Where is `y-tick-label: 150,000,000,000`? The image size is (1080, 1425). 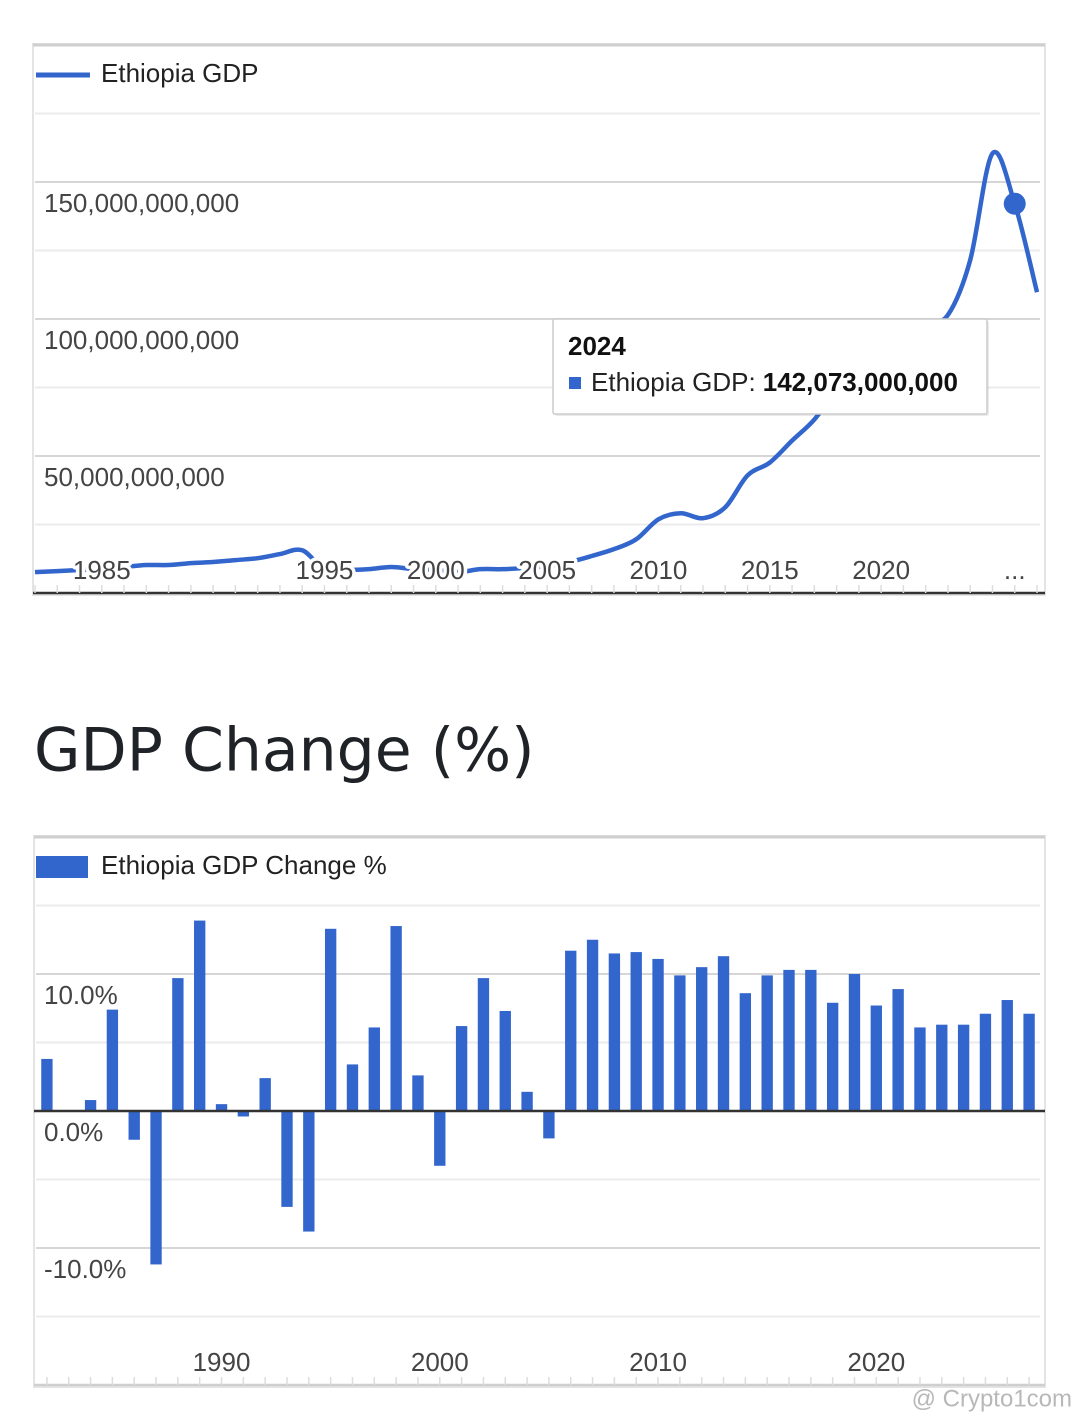 y-tick-label: 150,000,000,000 is located at coordinates (141, 203).